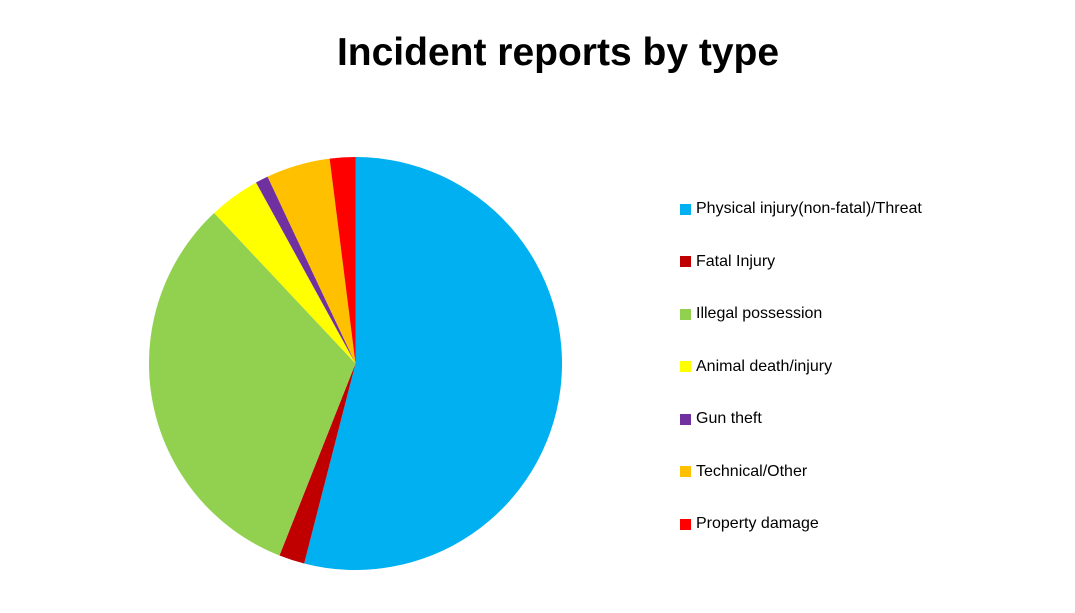  Describe the element at coordinates (801, 262) in the screenshot. I see `legend-item: Fatal Injury` at that location.